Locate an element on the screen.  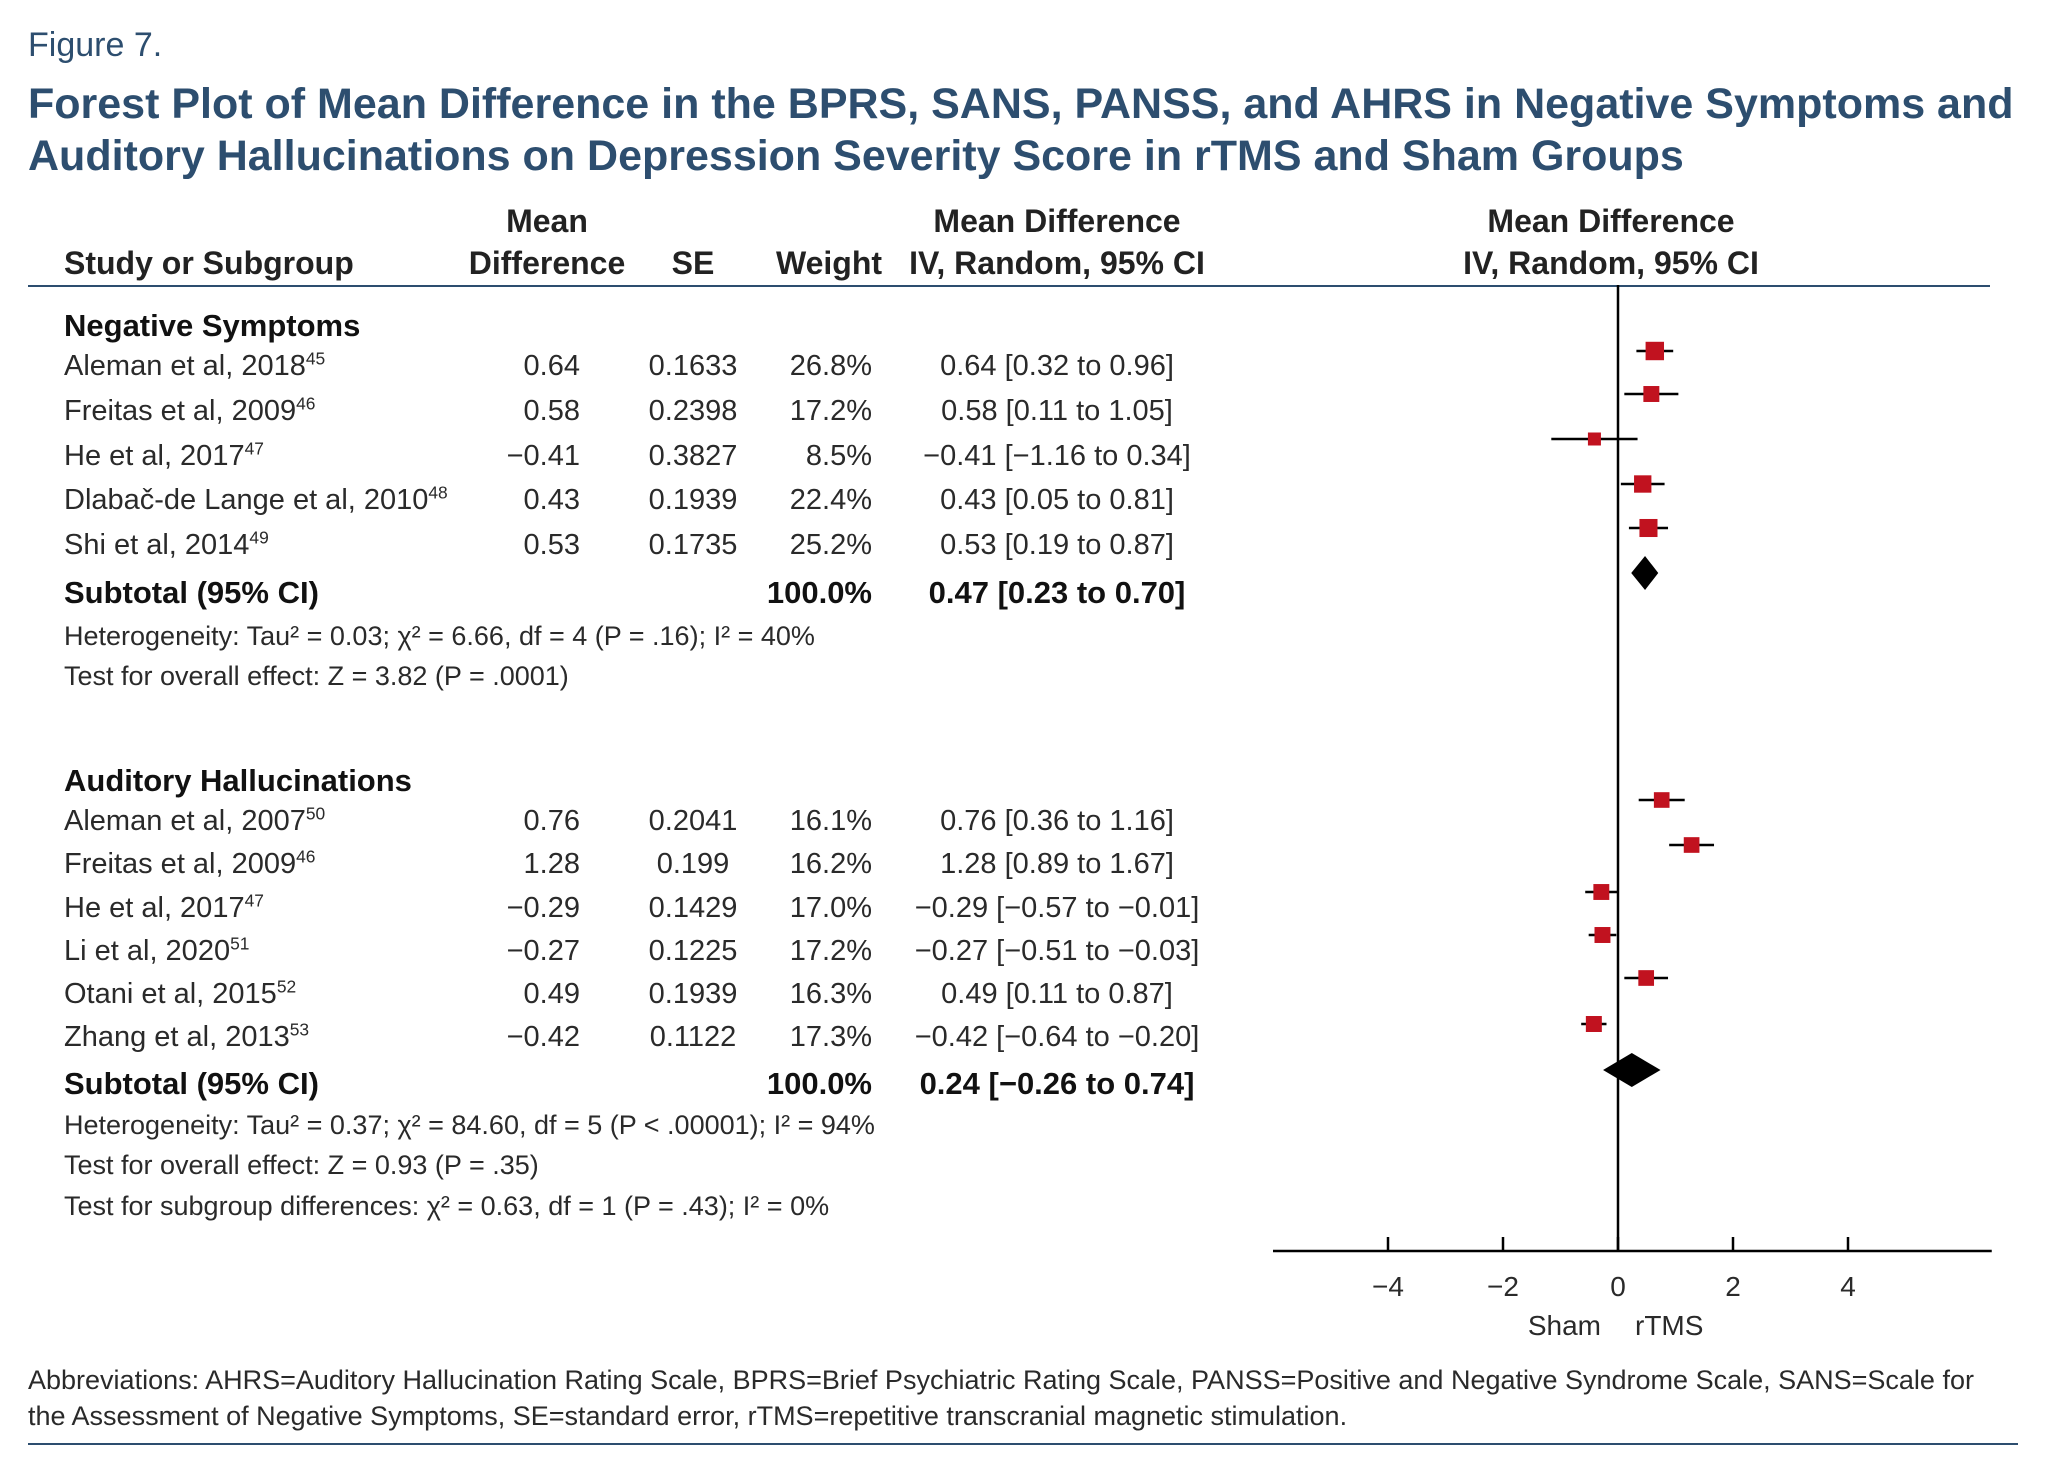
footer-rule is located at coordinates (1023, 1444).